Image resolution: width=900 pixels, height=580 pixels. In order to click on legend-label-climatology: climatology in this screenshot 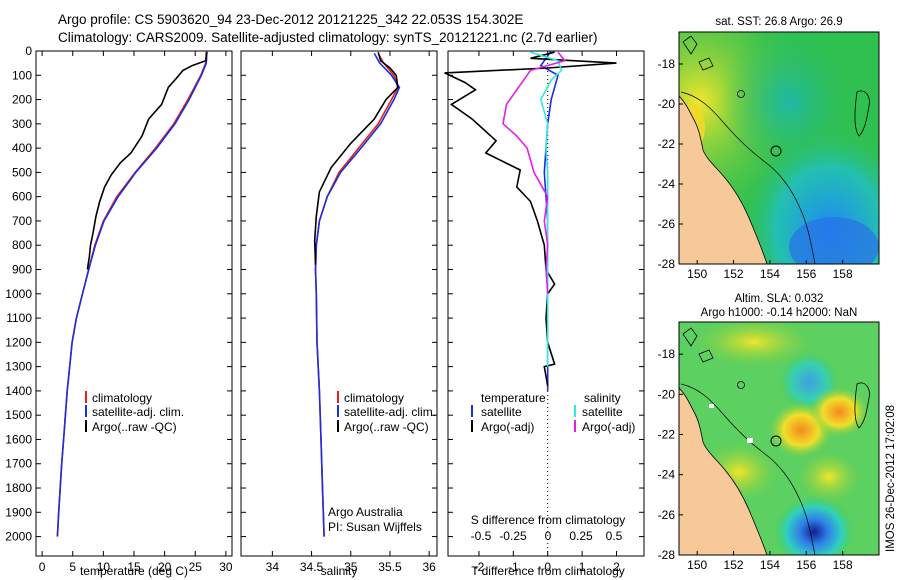, I will do `click(374, 398)`.